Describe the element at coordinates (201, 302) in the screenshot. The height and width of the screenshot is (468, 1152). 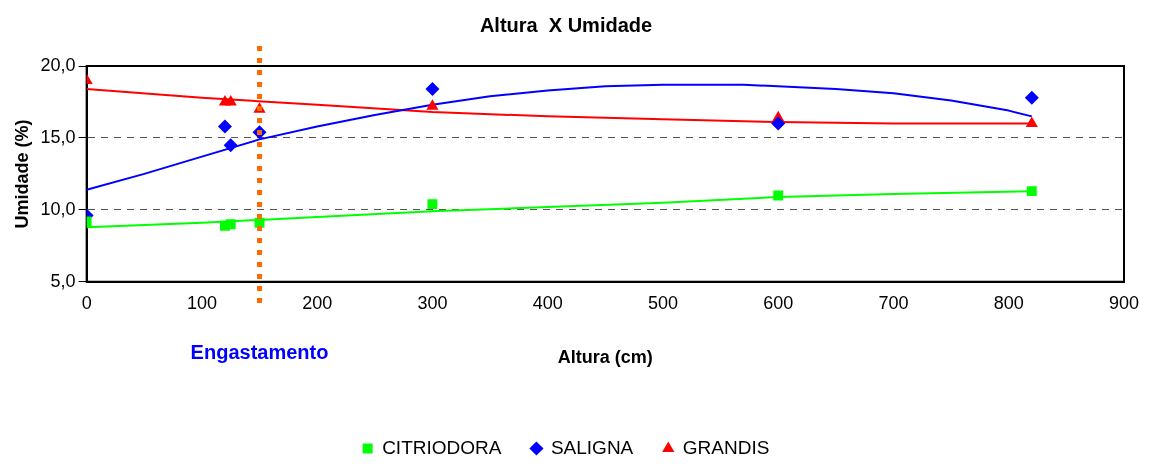
I see `x-tick-label: 100` at that location.